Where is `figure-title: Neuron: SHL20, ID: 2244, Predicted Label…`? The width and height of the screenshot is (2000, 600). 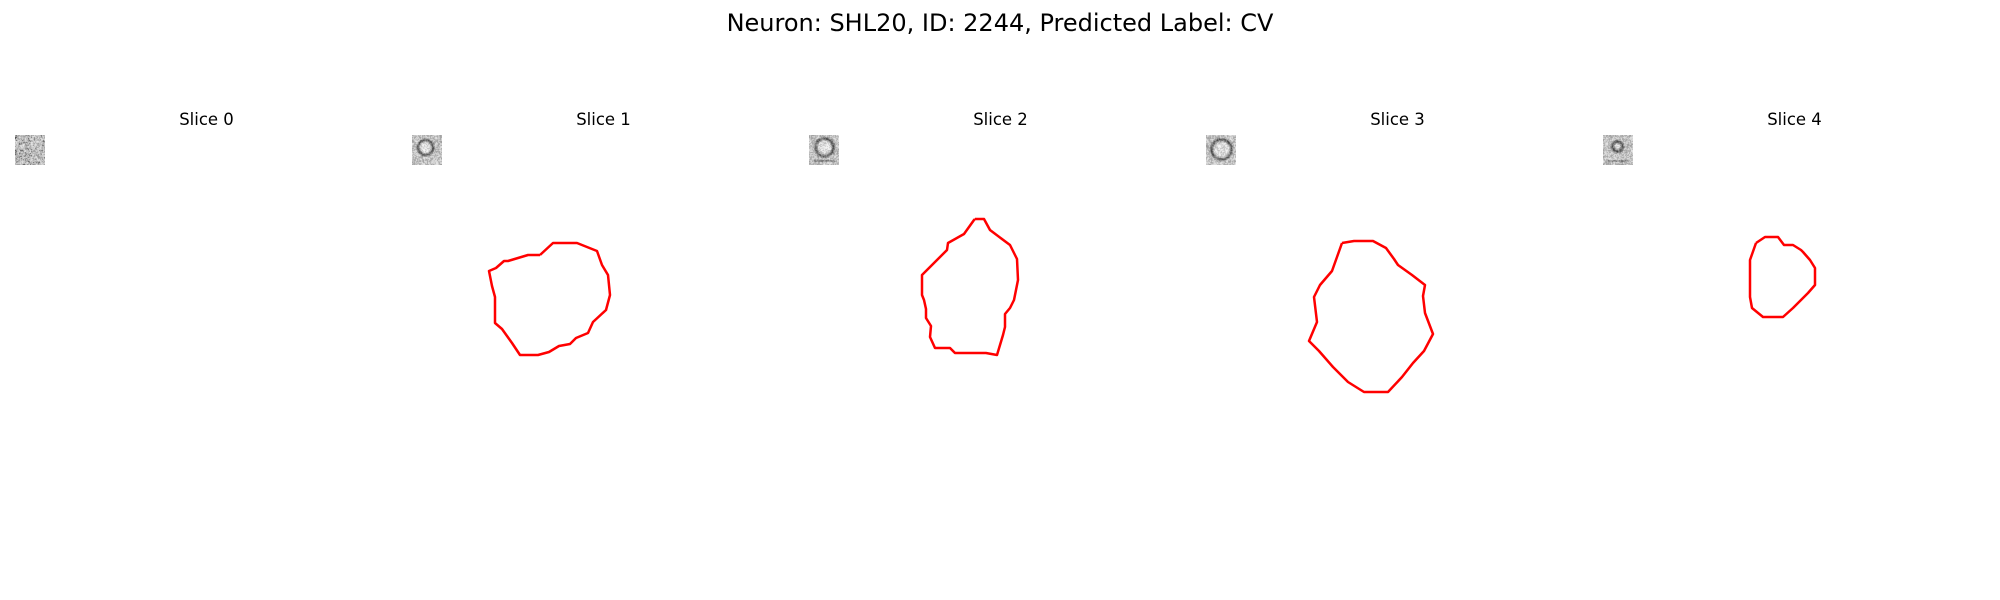
figure-title: Neuron: SHL20, ID: 2244, Predicted Label… is located at coordinates (1000, 23).